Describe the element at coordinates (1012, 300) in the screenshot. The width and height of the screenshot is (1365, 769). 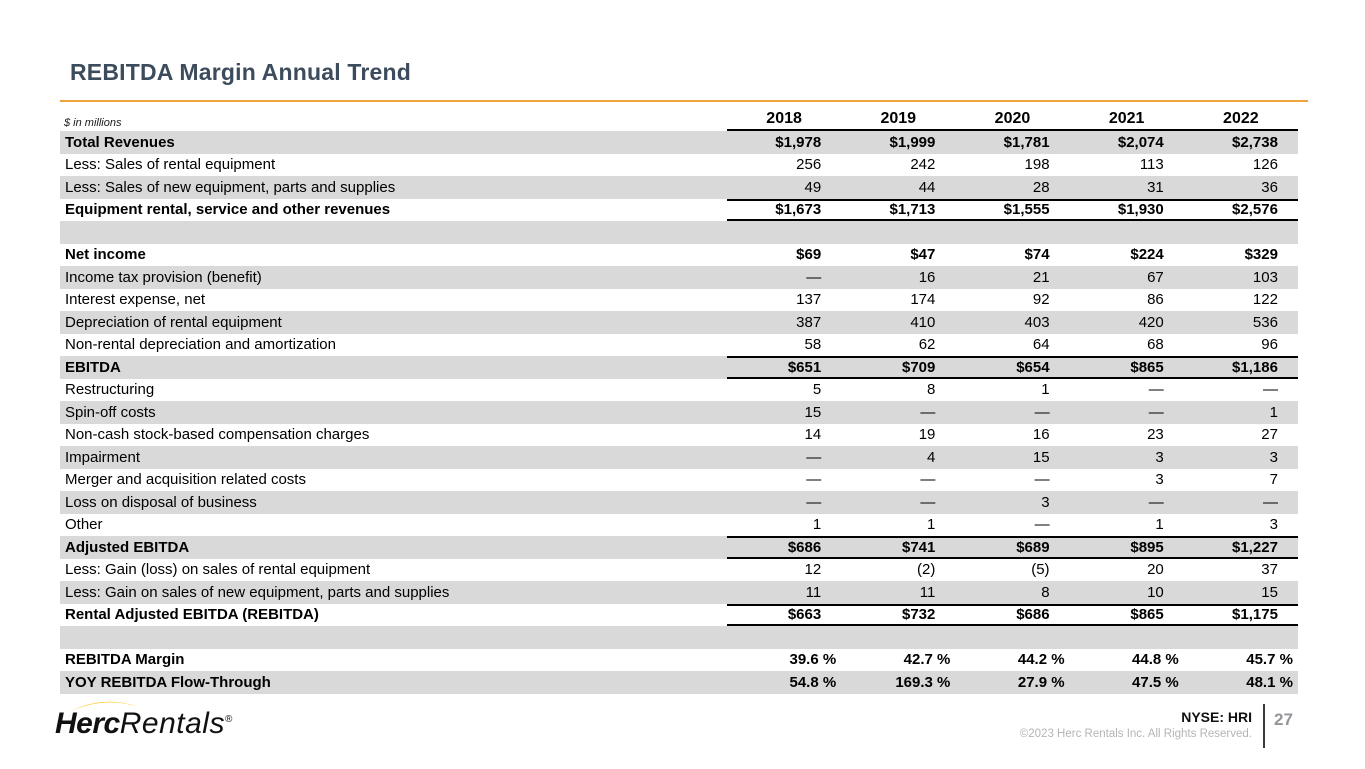
I see `row-values: 137 174 92 86 122` at that location.